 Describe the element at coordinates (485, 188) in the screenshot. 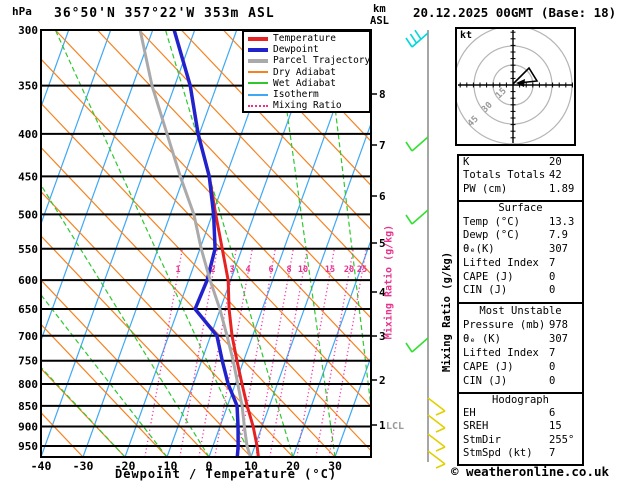

I see `stat-label: PW (cm)` at that location.